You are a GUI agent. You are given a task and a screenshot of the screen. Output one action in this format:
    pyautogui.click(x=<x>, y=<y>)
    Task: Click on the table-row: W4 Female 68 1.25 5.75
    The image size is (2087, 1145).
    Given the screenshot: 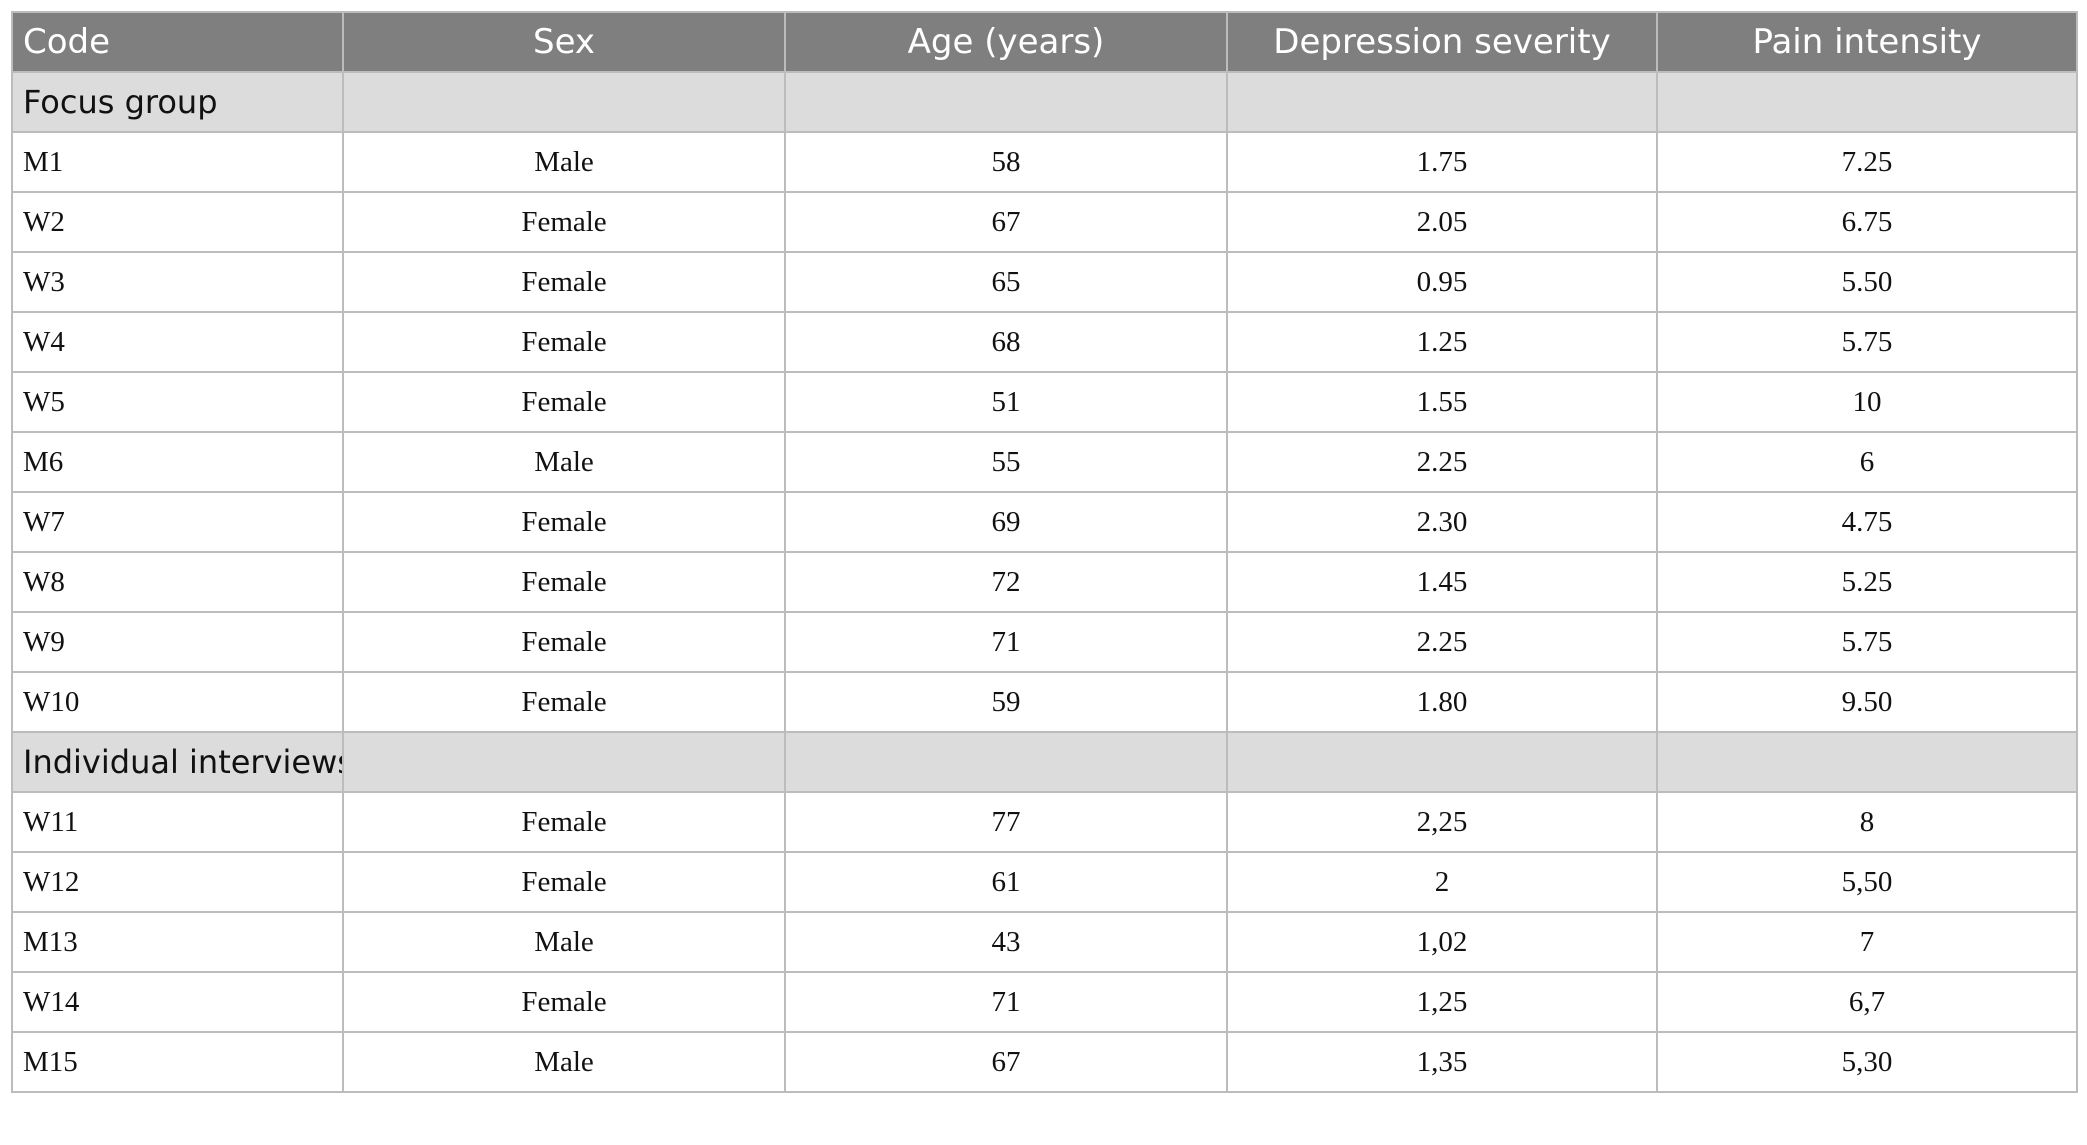 What is the action you would take?
    pyautogui.click(x=1044, y=342)
    